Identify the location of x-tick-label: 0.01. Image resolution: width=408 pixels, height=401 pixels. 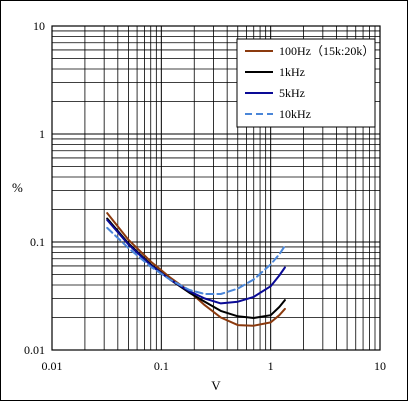
(52, 366).